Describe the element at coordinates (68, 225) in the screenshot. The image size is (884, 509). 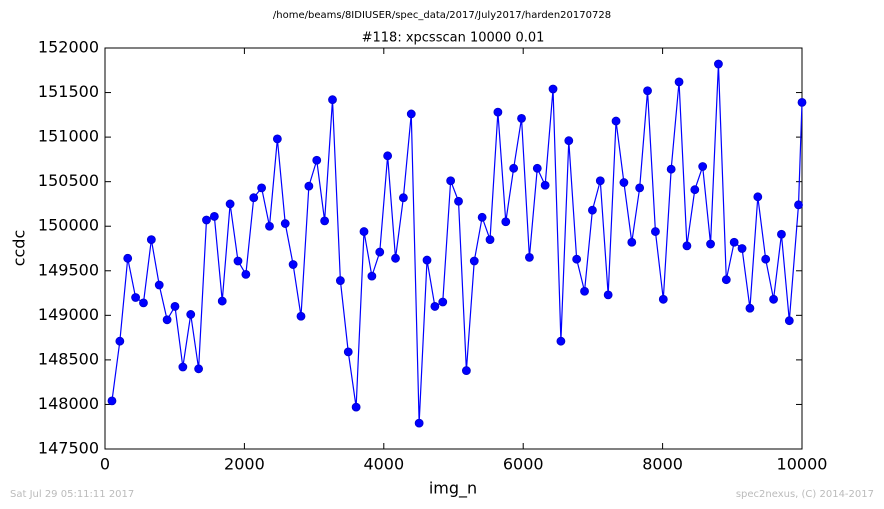
I see `y-tick-label: 150000` at that location.